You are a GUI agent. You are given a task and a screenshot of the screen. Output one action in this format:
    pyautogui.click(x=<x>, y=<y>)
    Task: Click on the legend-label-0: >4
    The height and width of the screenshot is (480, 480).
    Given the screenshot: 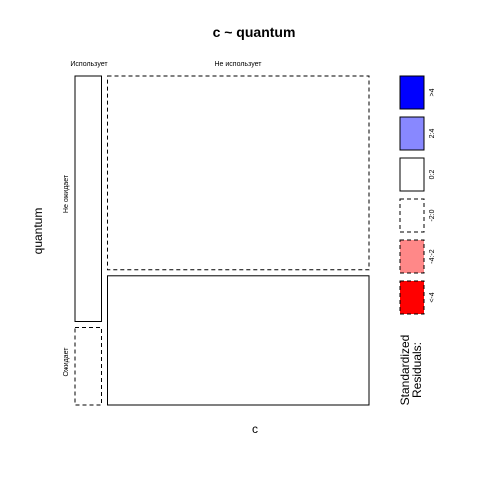 What is the action you would take?
    pyautogui.click(x=432, y=92)
    